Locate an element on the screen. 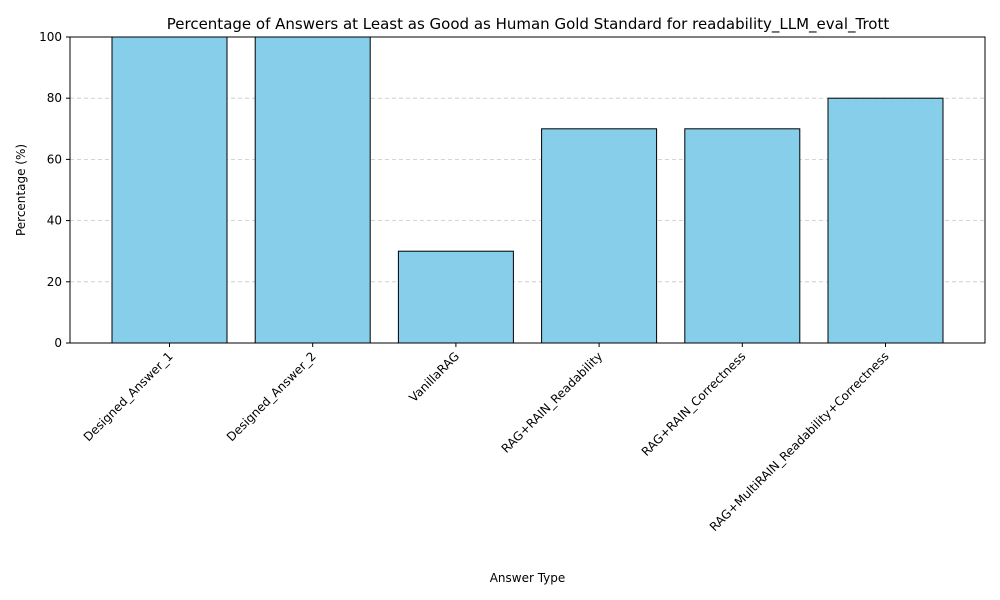 This screenshot has width=1000, height=600. bar-rag-multirain-readability-correctness is located at coordinates (885, 220).